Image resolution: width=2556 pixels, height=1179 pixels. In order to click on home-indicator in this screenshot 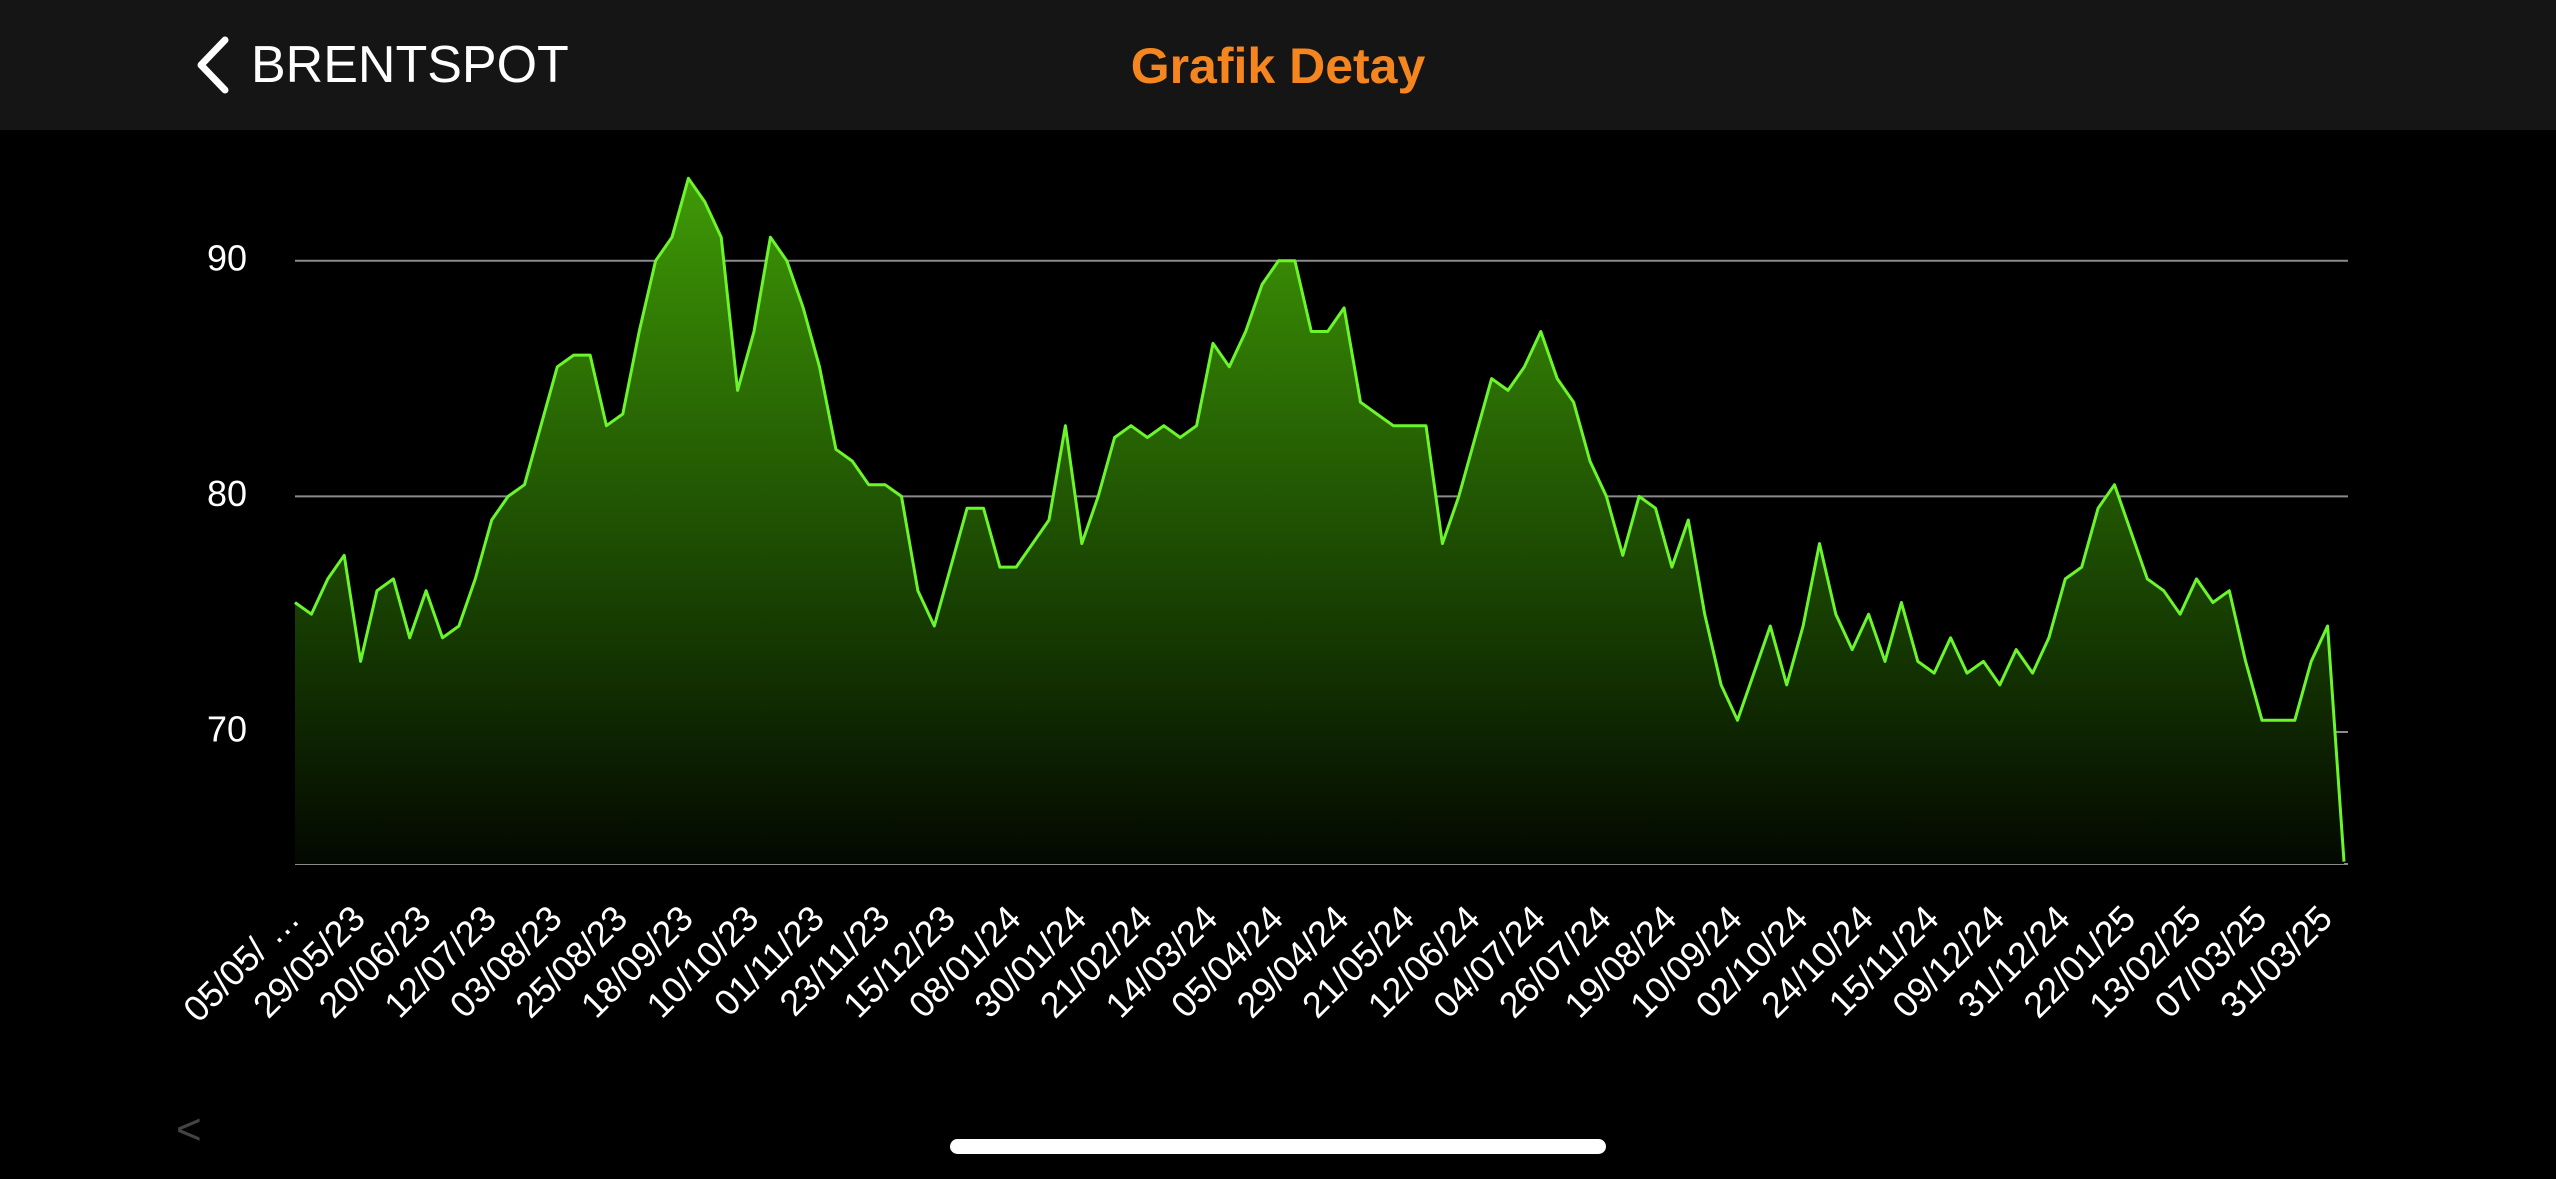, I will do `click(1278, 1146)`.